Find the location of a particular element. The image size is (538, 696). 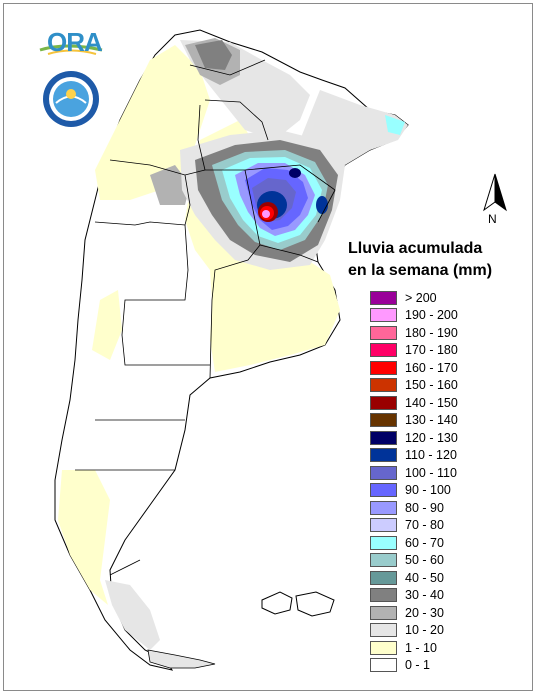

legend-label: 190 - 200 is located at coordinates (431, 315).